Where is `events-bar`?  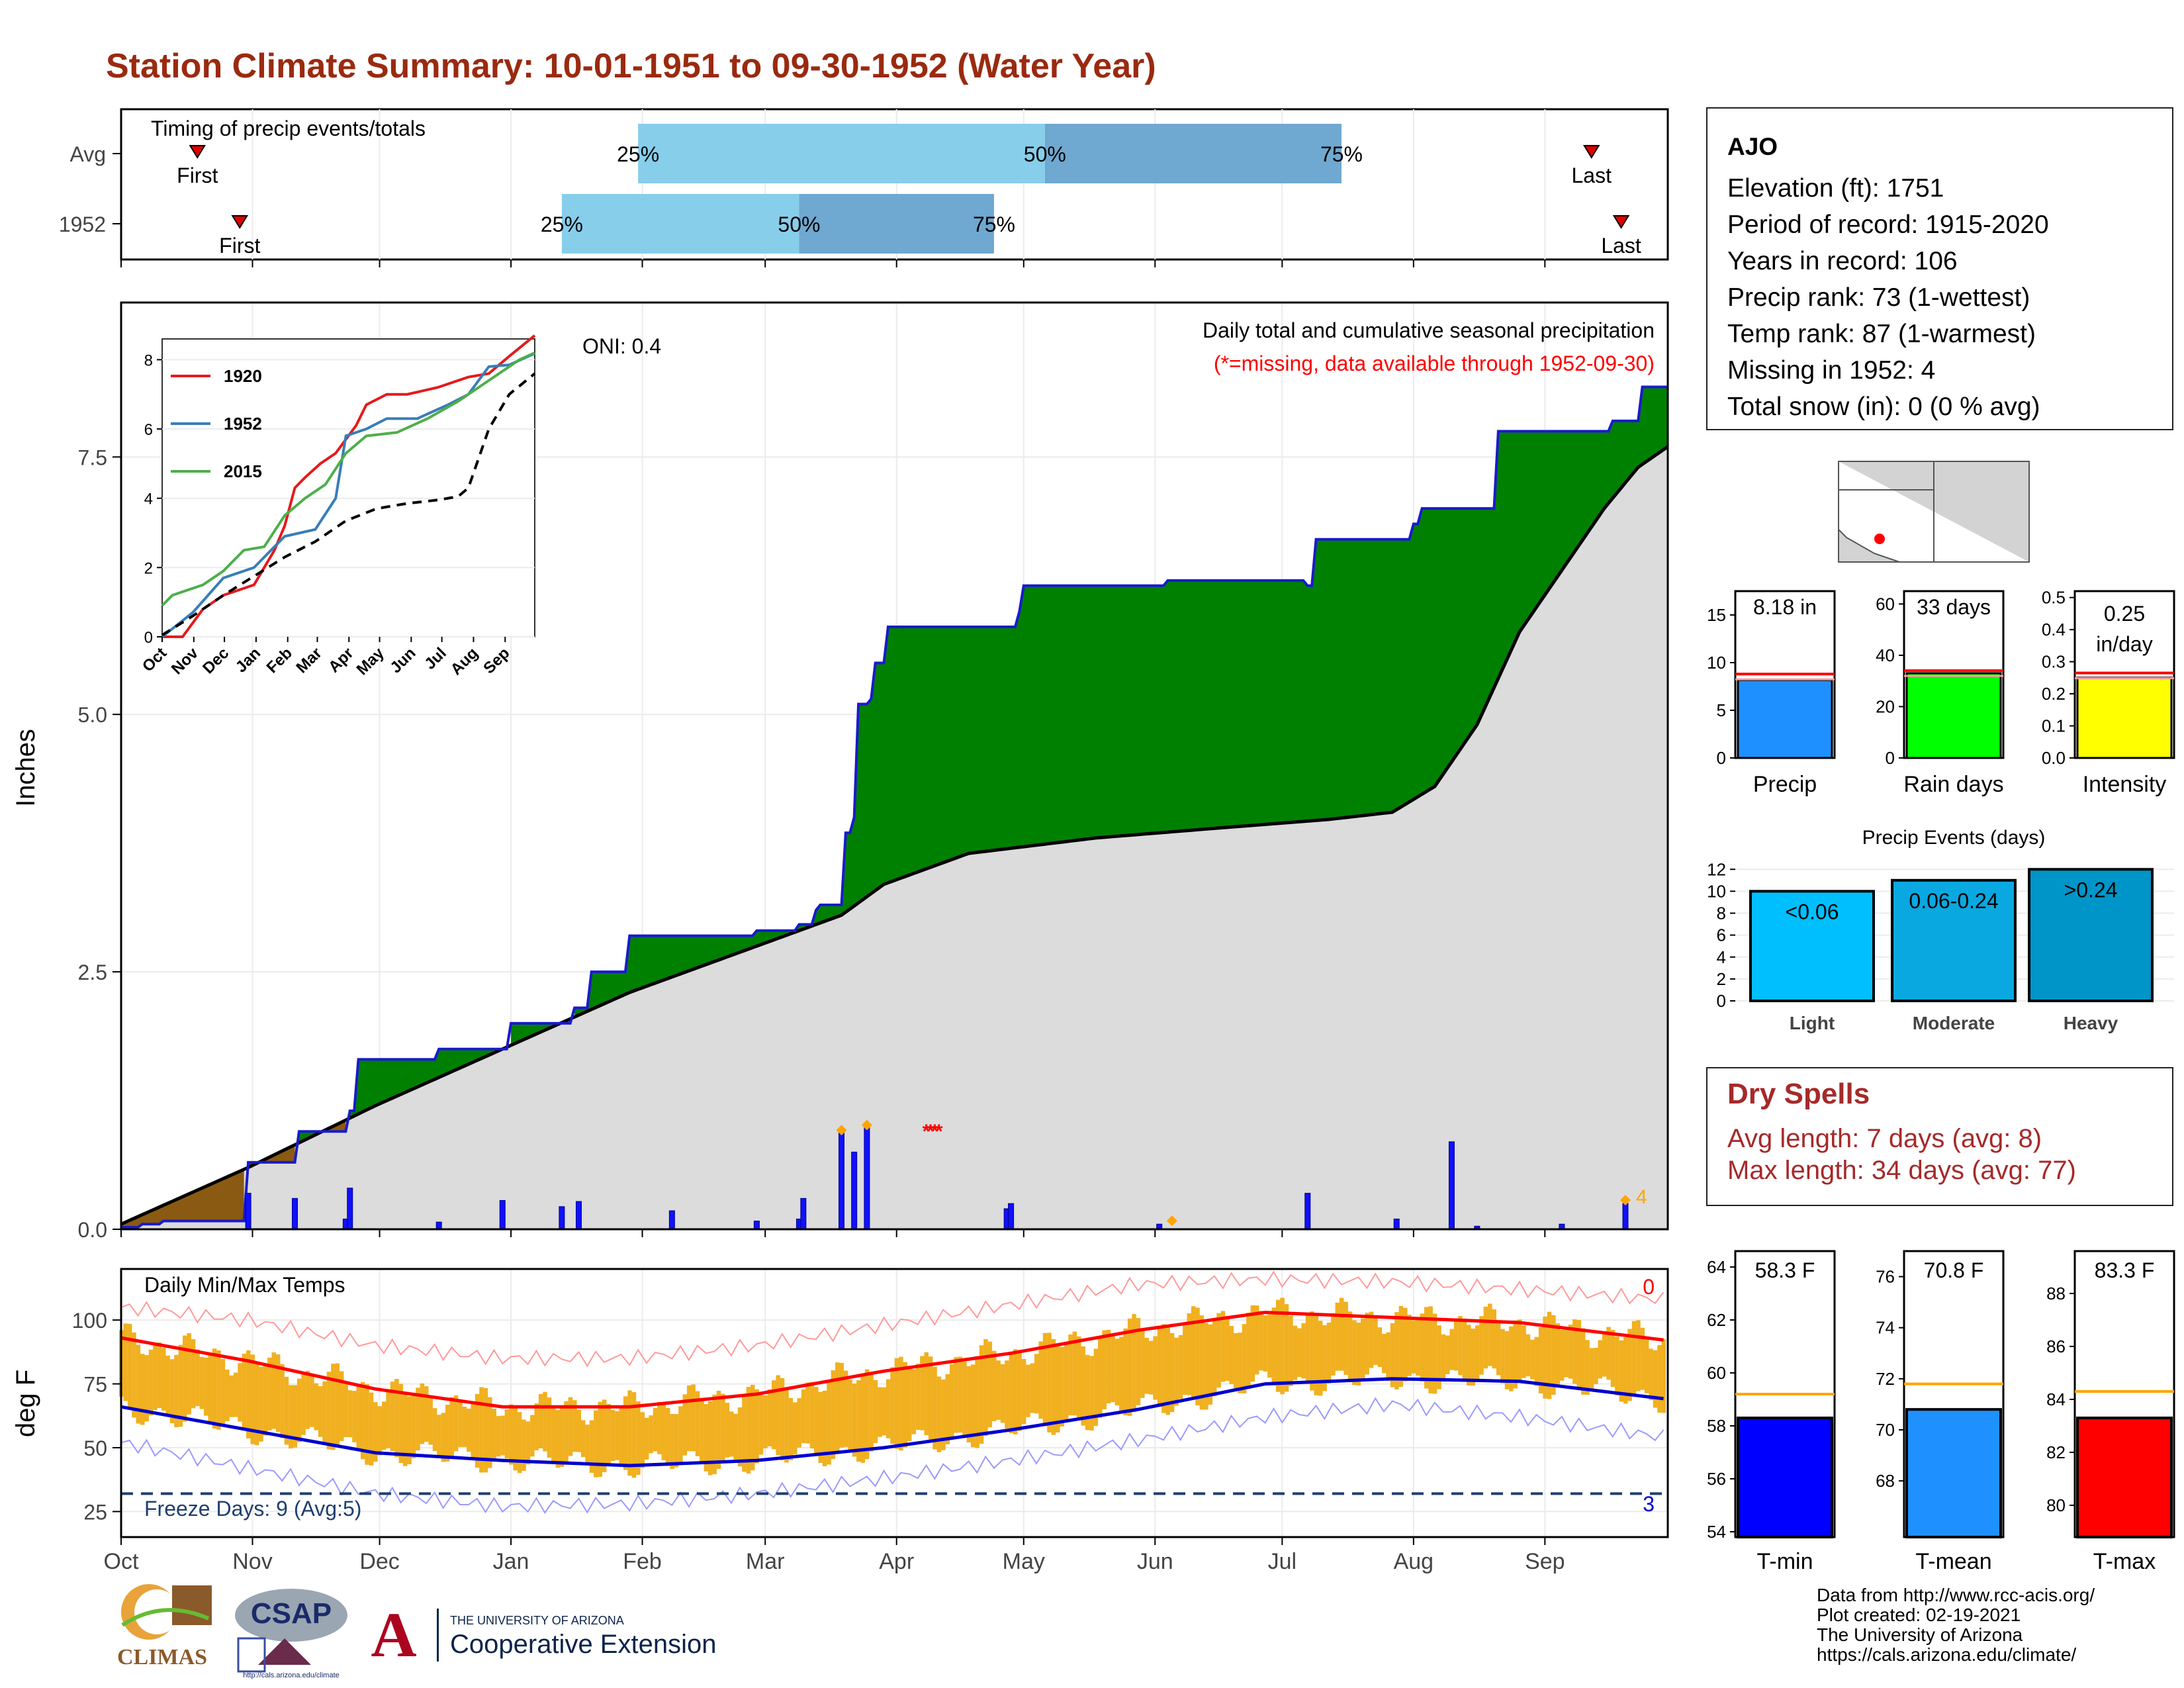 events-bar is located at coordinates (1954, 940).